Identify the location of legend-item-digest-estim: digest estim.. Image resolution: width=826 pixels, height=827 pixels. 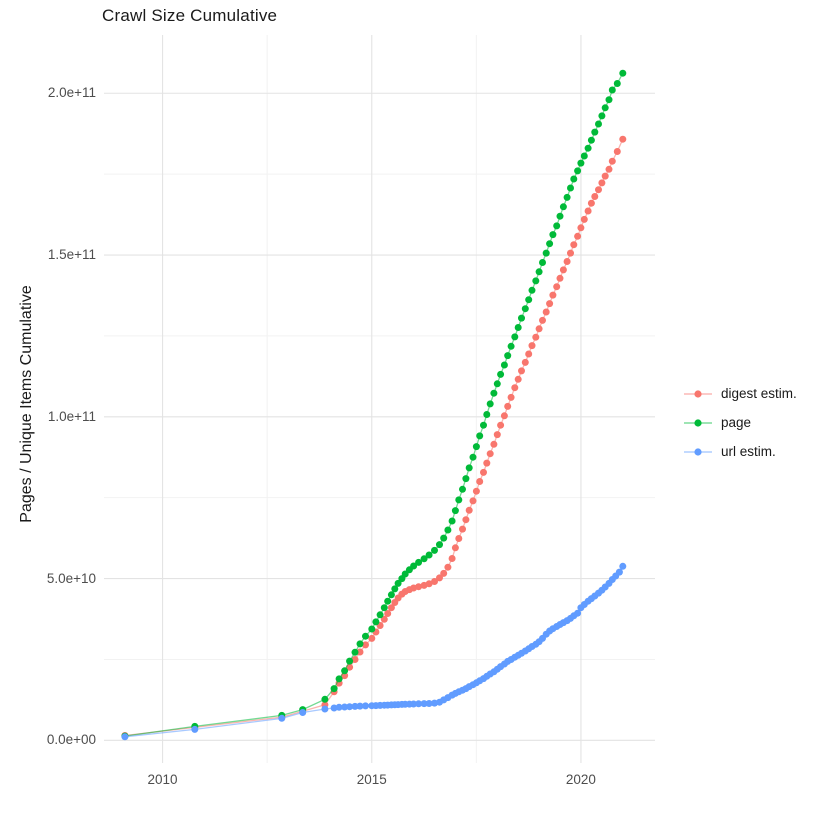
(740, 393).